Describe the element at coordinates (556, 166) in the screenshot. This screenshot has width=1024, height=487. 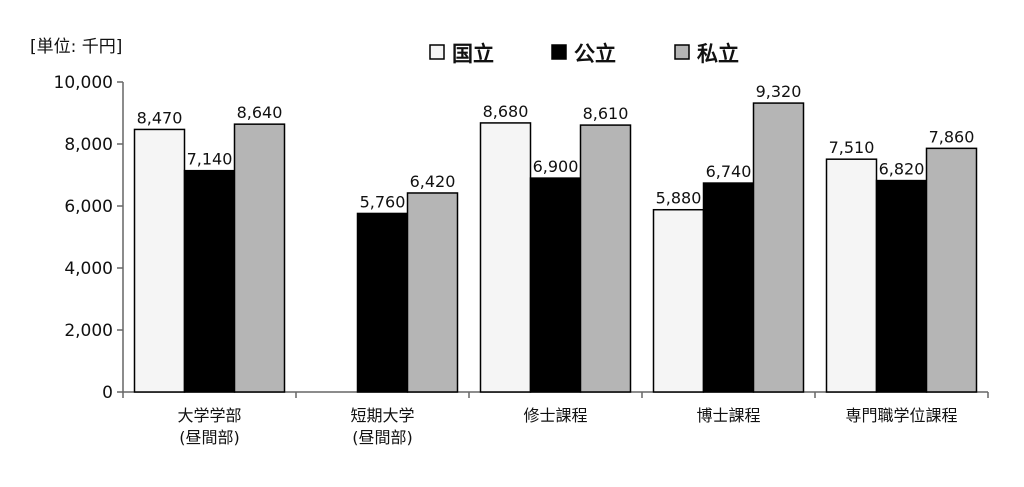
I see `data-label: 6,900` at that location.